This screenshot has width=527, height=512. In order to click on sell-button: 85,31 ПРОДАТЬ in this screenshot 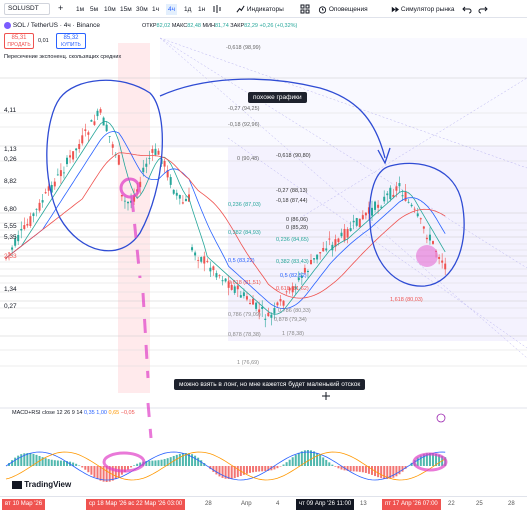, I will do `click(19, 41)`.